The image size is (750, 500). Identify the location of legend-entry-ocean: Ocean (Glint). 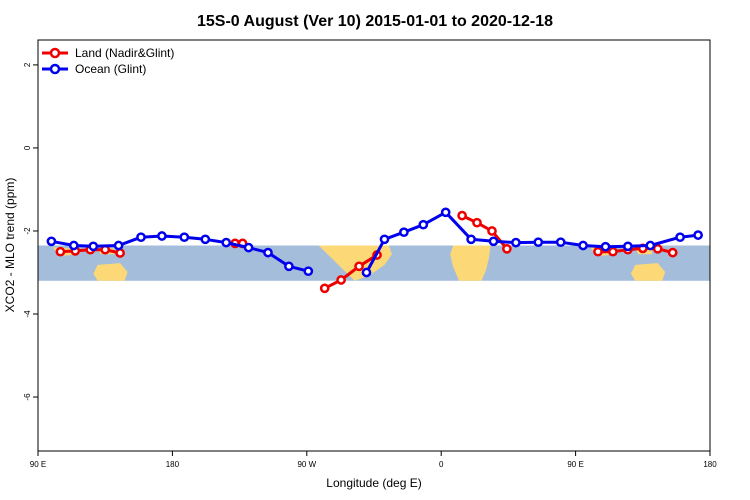
(94, 69).